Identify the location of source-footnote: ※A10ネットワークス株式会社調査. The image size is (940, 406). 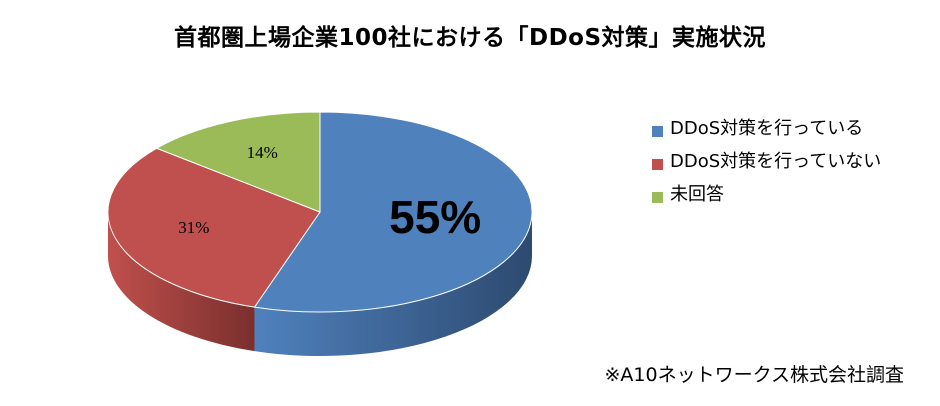
(754, 375).